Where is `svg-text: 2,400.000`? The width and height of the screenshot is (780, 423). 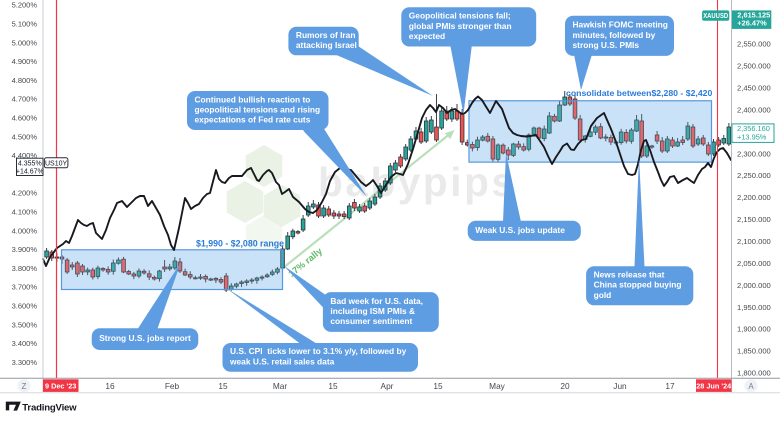 svg-text: 2,400.000 is located at coordinates (754, 109).